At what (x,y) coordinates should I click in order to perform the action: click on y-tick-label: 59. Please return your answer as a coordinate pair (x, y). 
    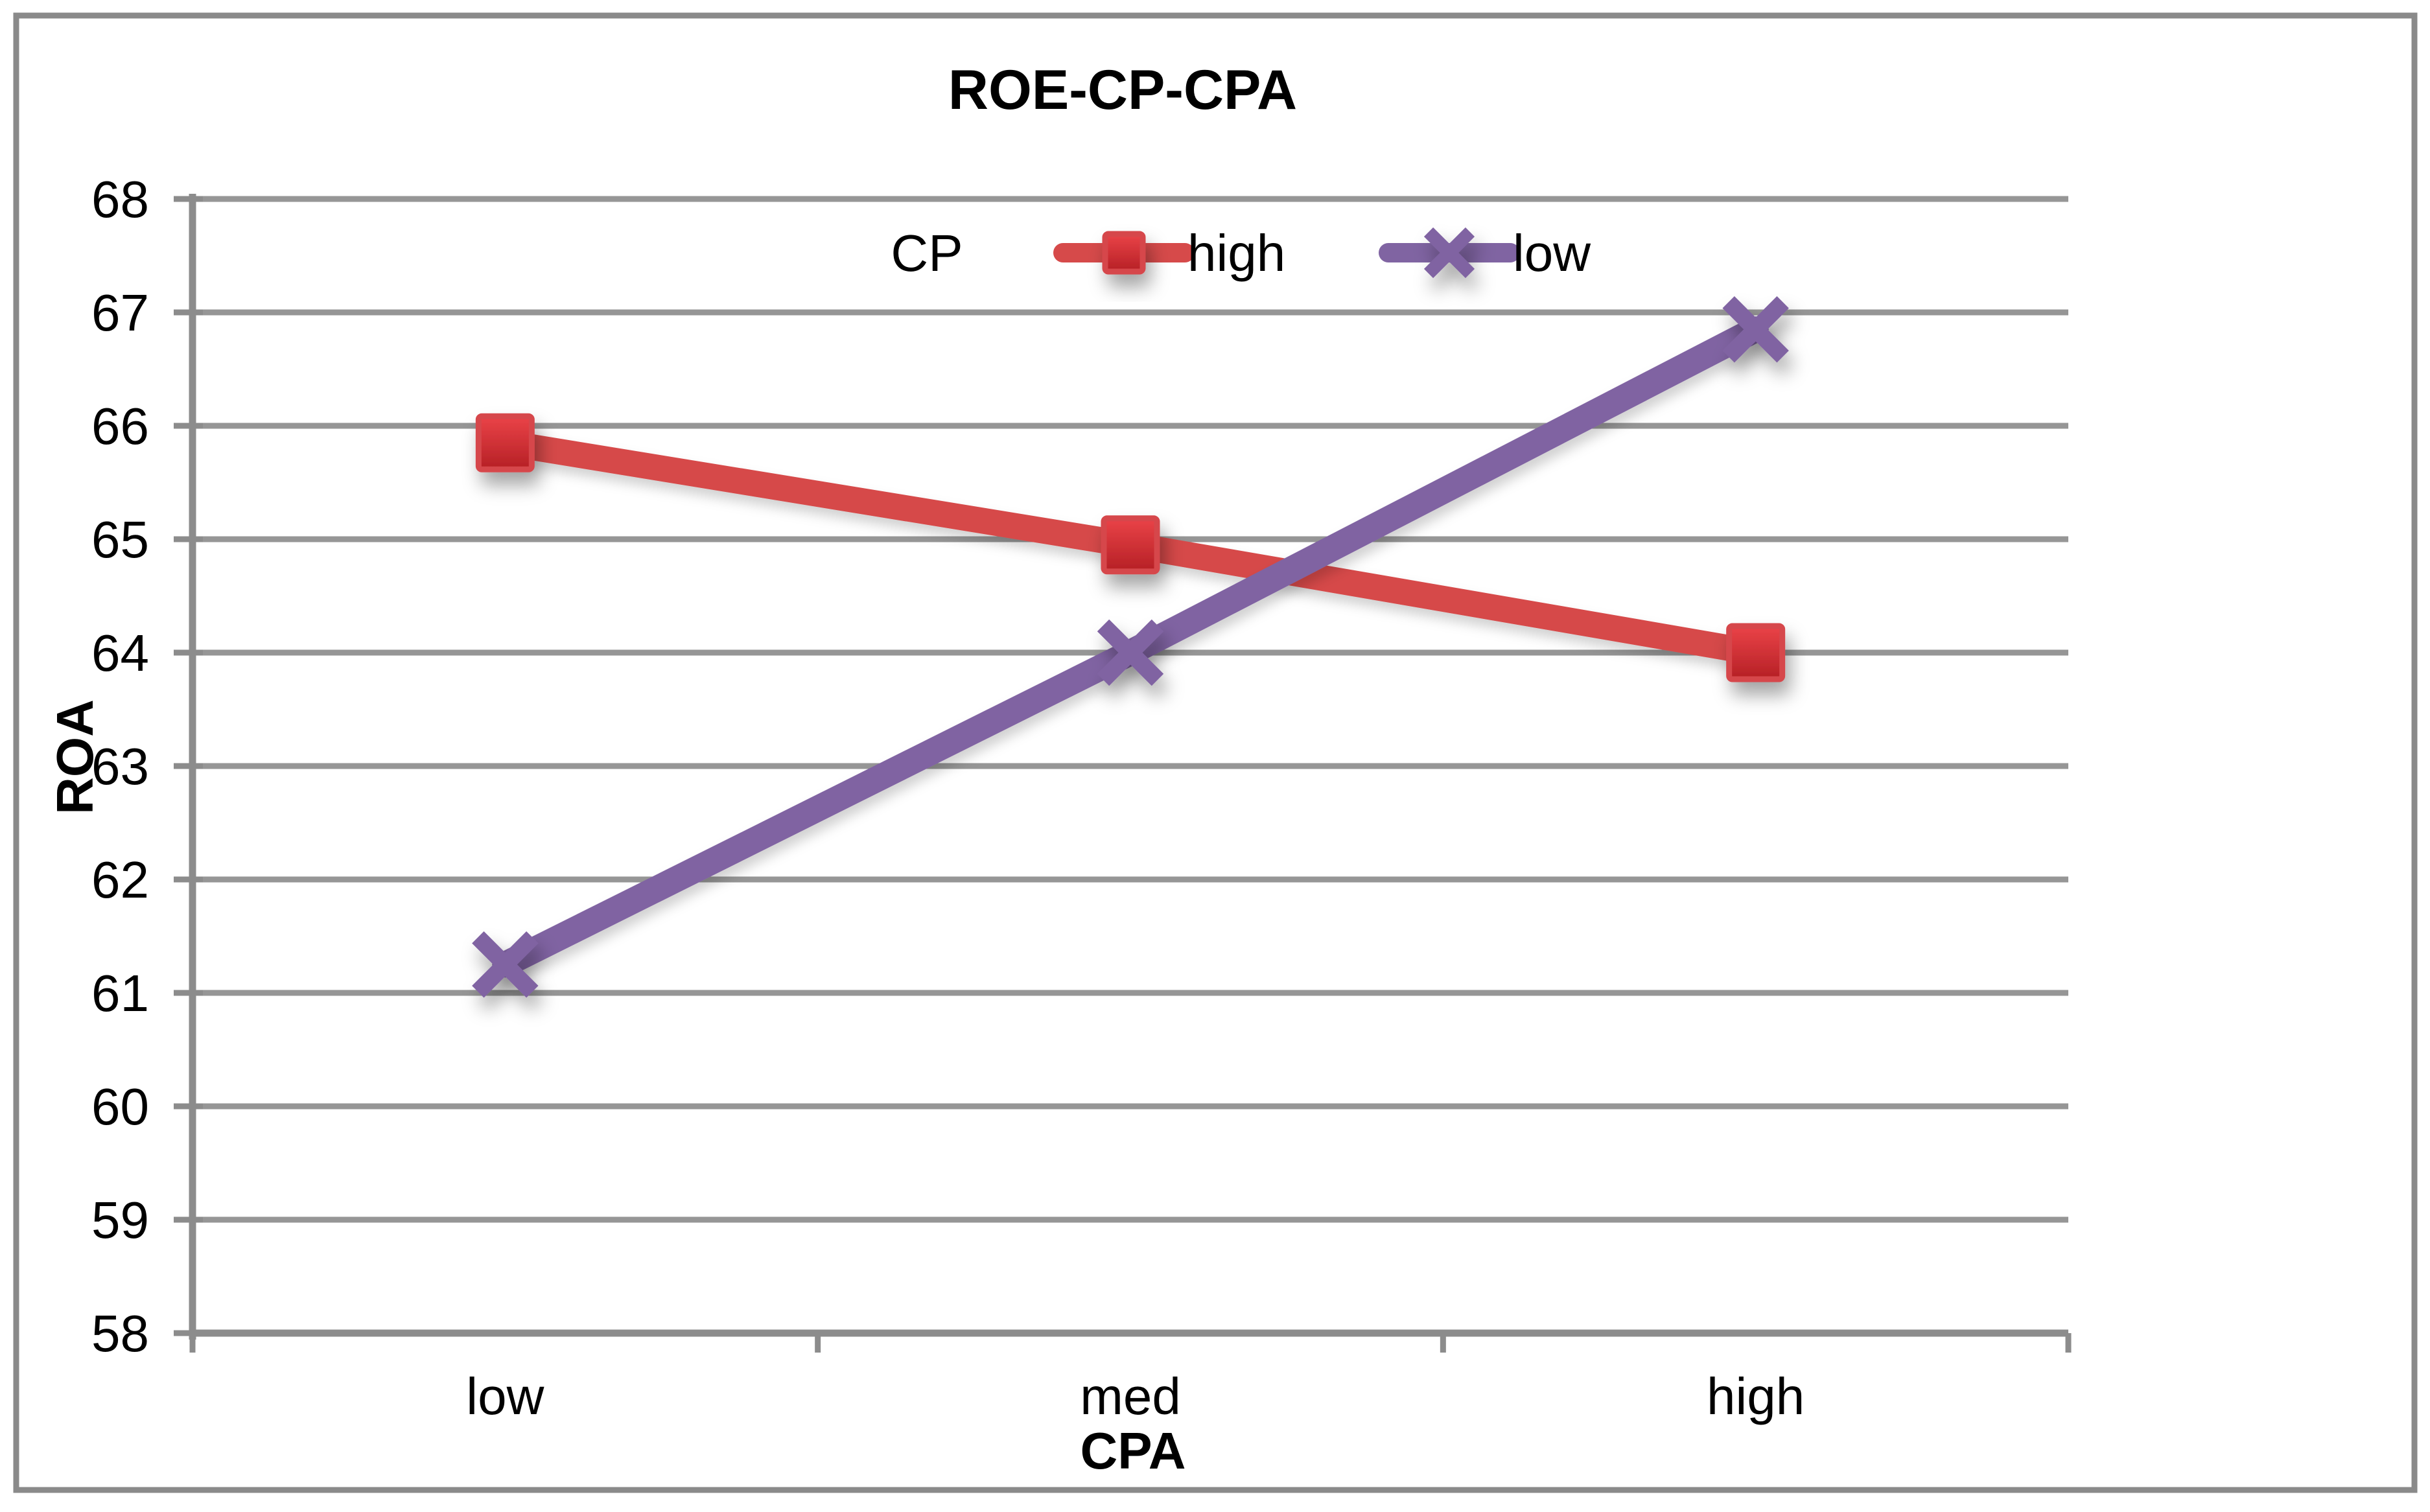
    Looking at the image, I should click on (120, 1220).